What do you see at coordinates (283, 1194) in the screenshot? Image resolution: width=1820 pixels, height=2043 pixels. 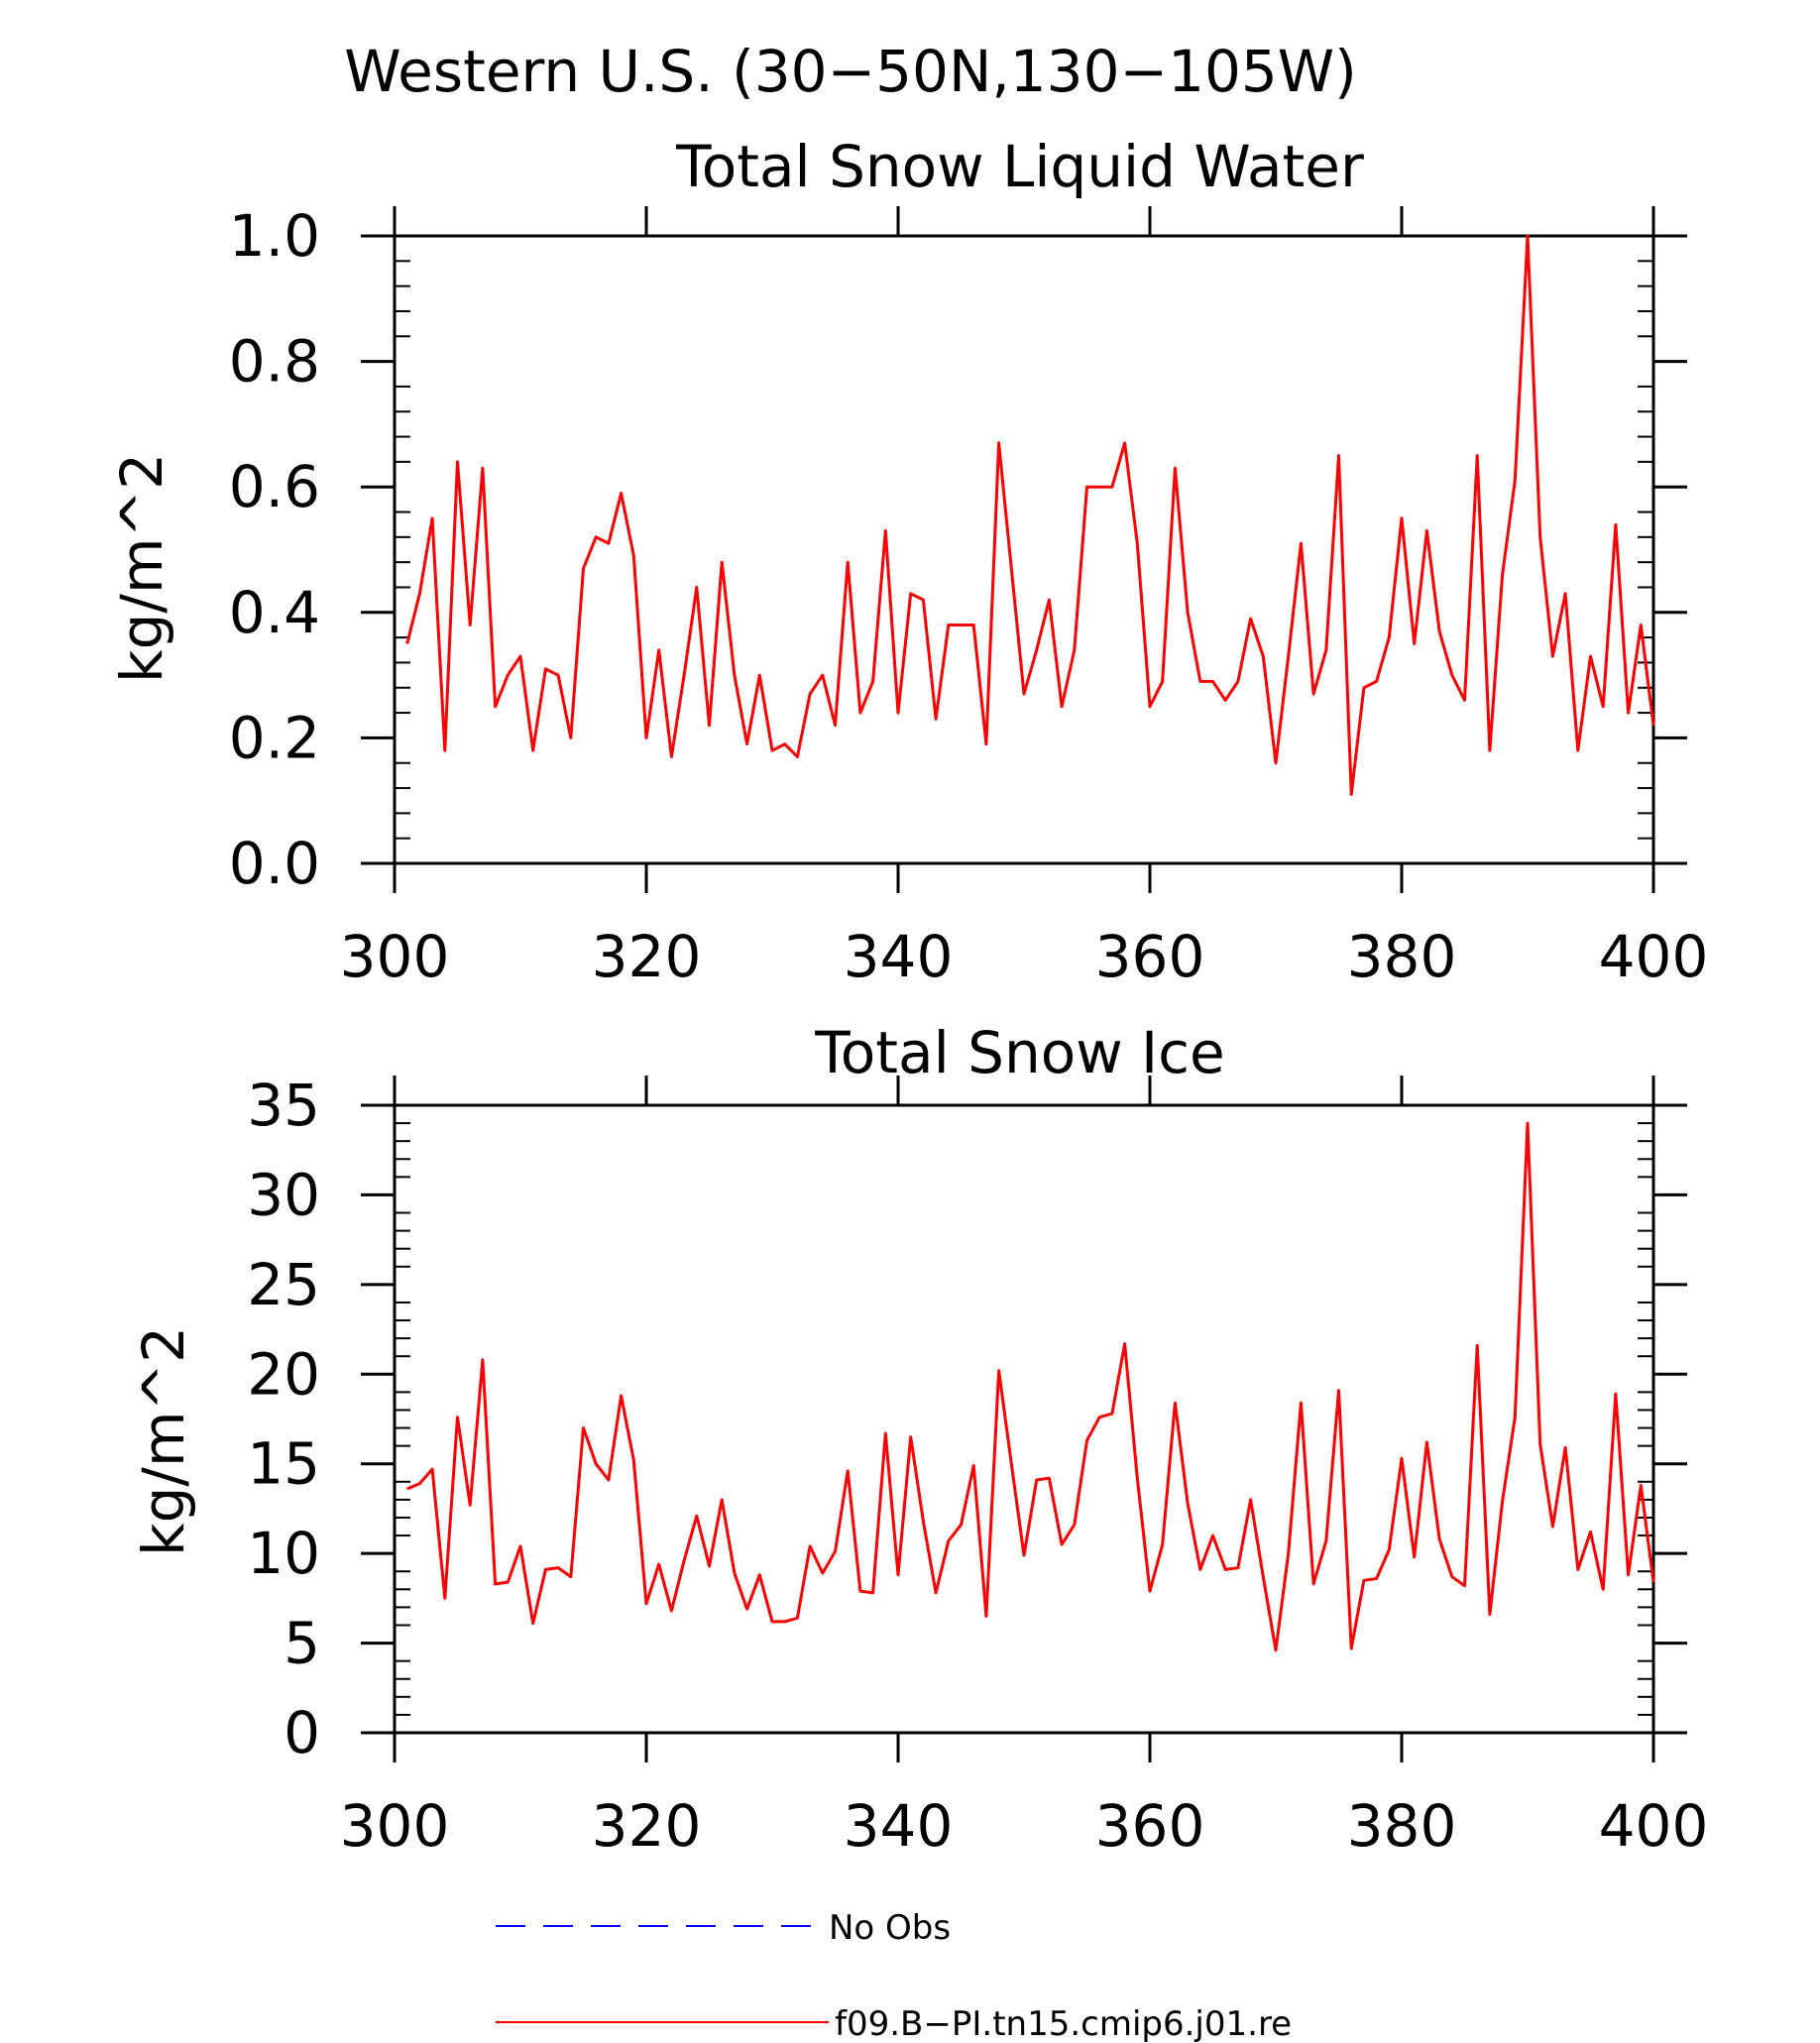 I see `y-tick-label: 30` at bounding box center [283, 1194].